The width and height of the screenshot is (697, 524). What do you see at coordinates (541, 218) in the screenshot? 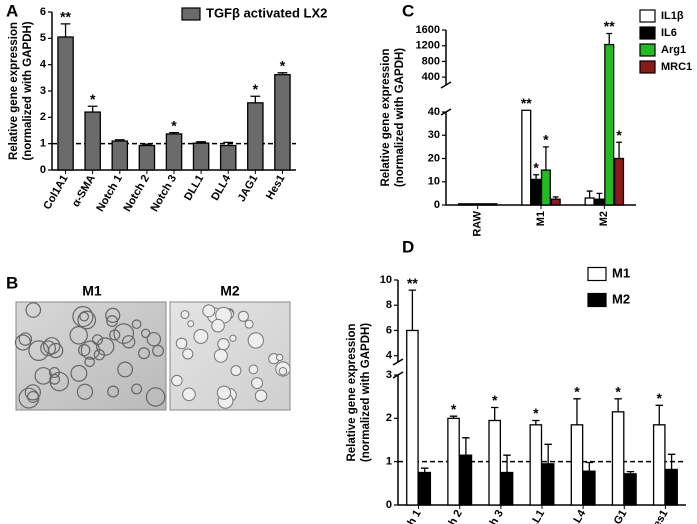
I see `x-tick-label: M1` at bounding box center [541, 218].